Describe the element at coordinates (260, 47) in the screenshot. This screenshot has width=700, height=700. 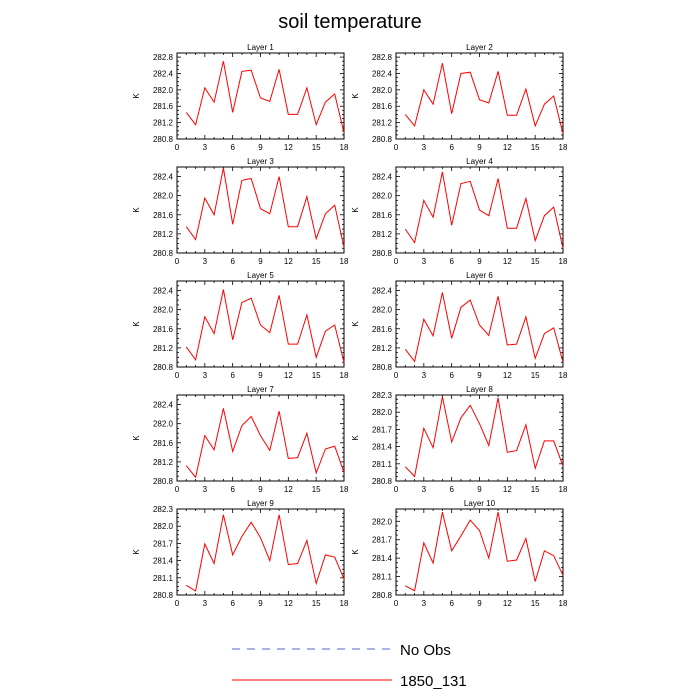
I see `panel-title: Layer 1` at that location.